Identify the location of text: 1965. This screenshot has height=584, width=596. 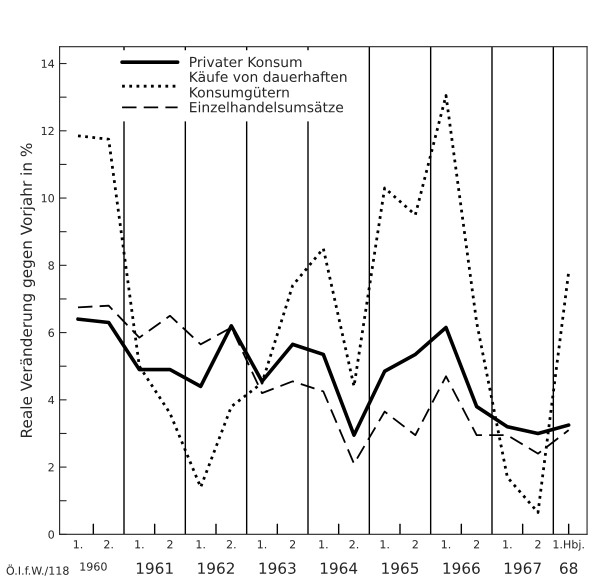
(400, 568).